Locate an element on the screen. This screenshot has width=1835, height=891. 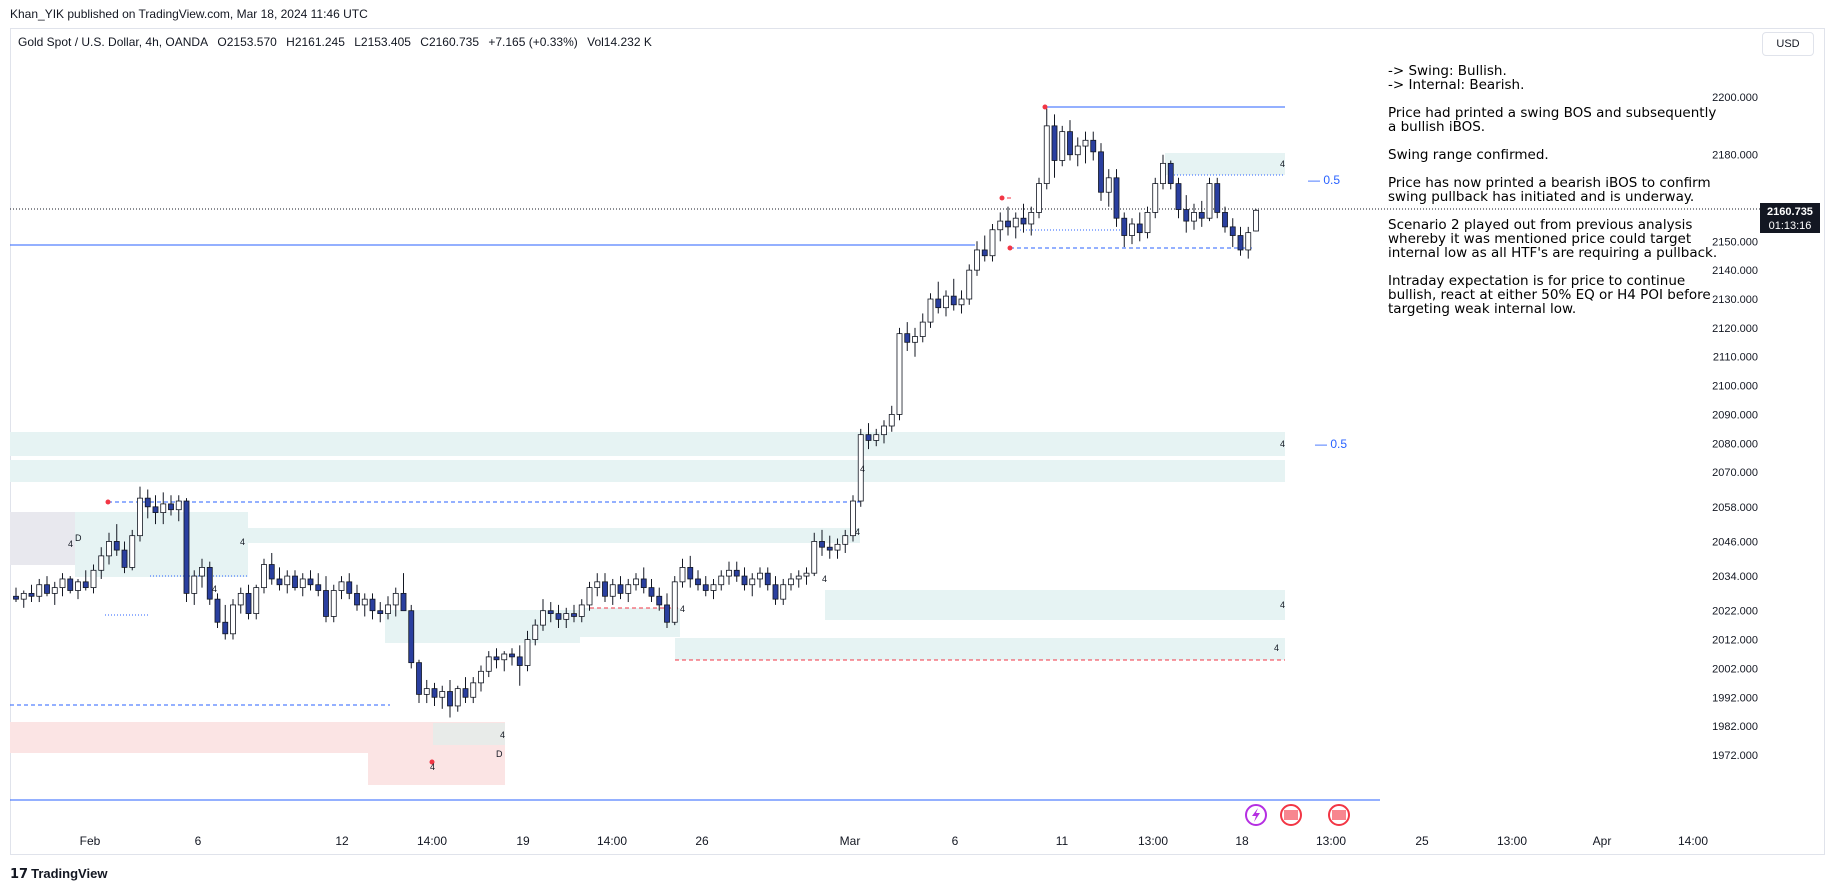
tradingview-logo-icon: 17 is located at coordinates (19, 874).